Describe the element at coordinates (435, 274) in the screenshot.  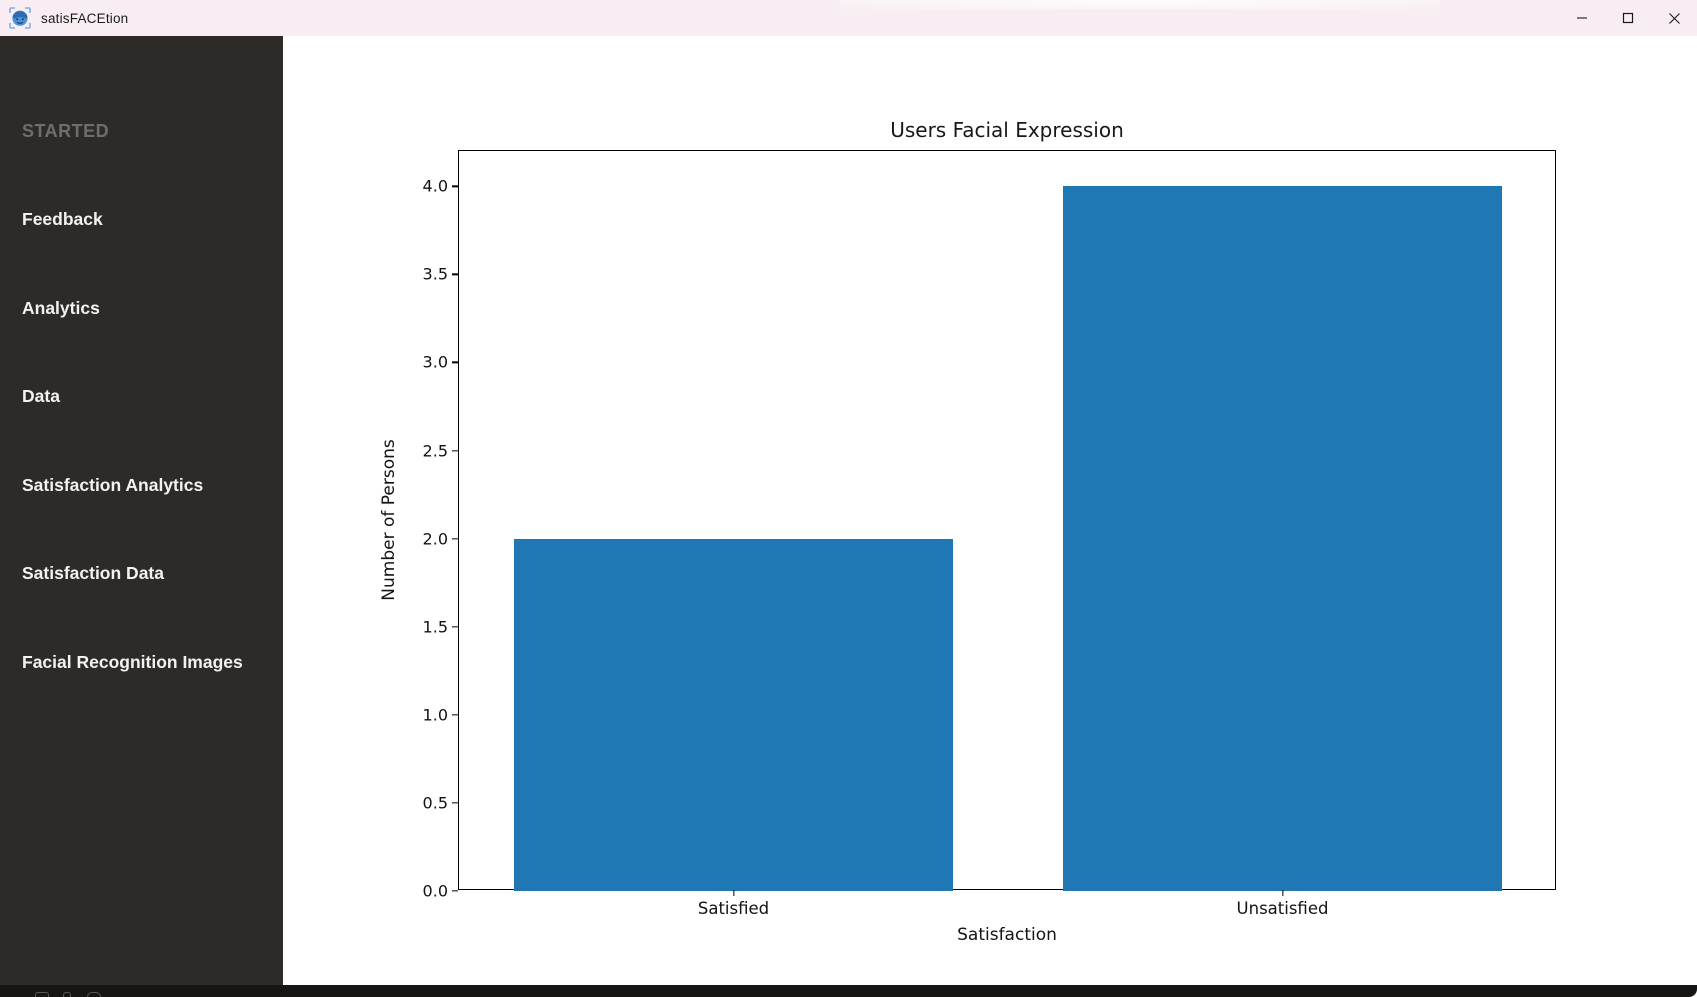
I see `y-tick-label: 3.5` at that location.